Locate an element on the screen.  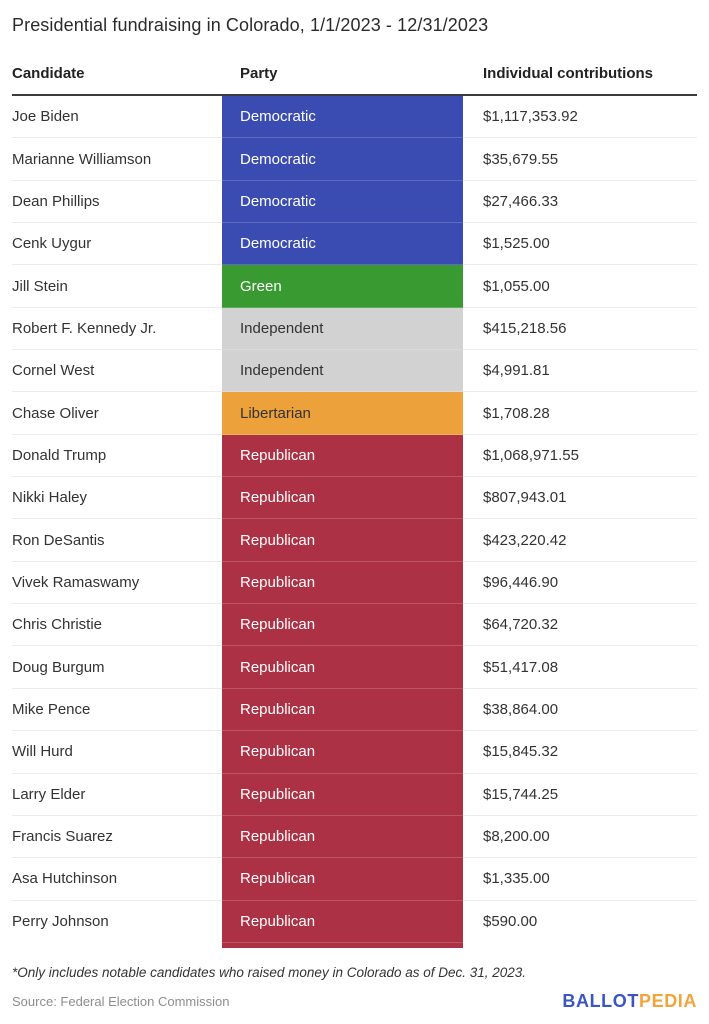
table-row: Will Hurd Republican $15,845.32 is located at coordinates (354, 752).